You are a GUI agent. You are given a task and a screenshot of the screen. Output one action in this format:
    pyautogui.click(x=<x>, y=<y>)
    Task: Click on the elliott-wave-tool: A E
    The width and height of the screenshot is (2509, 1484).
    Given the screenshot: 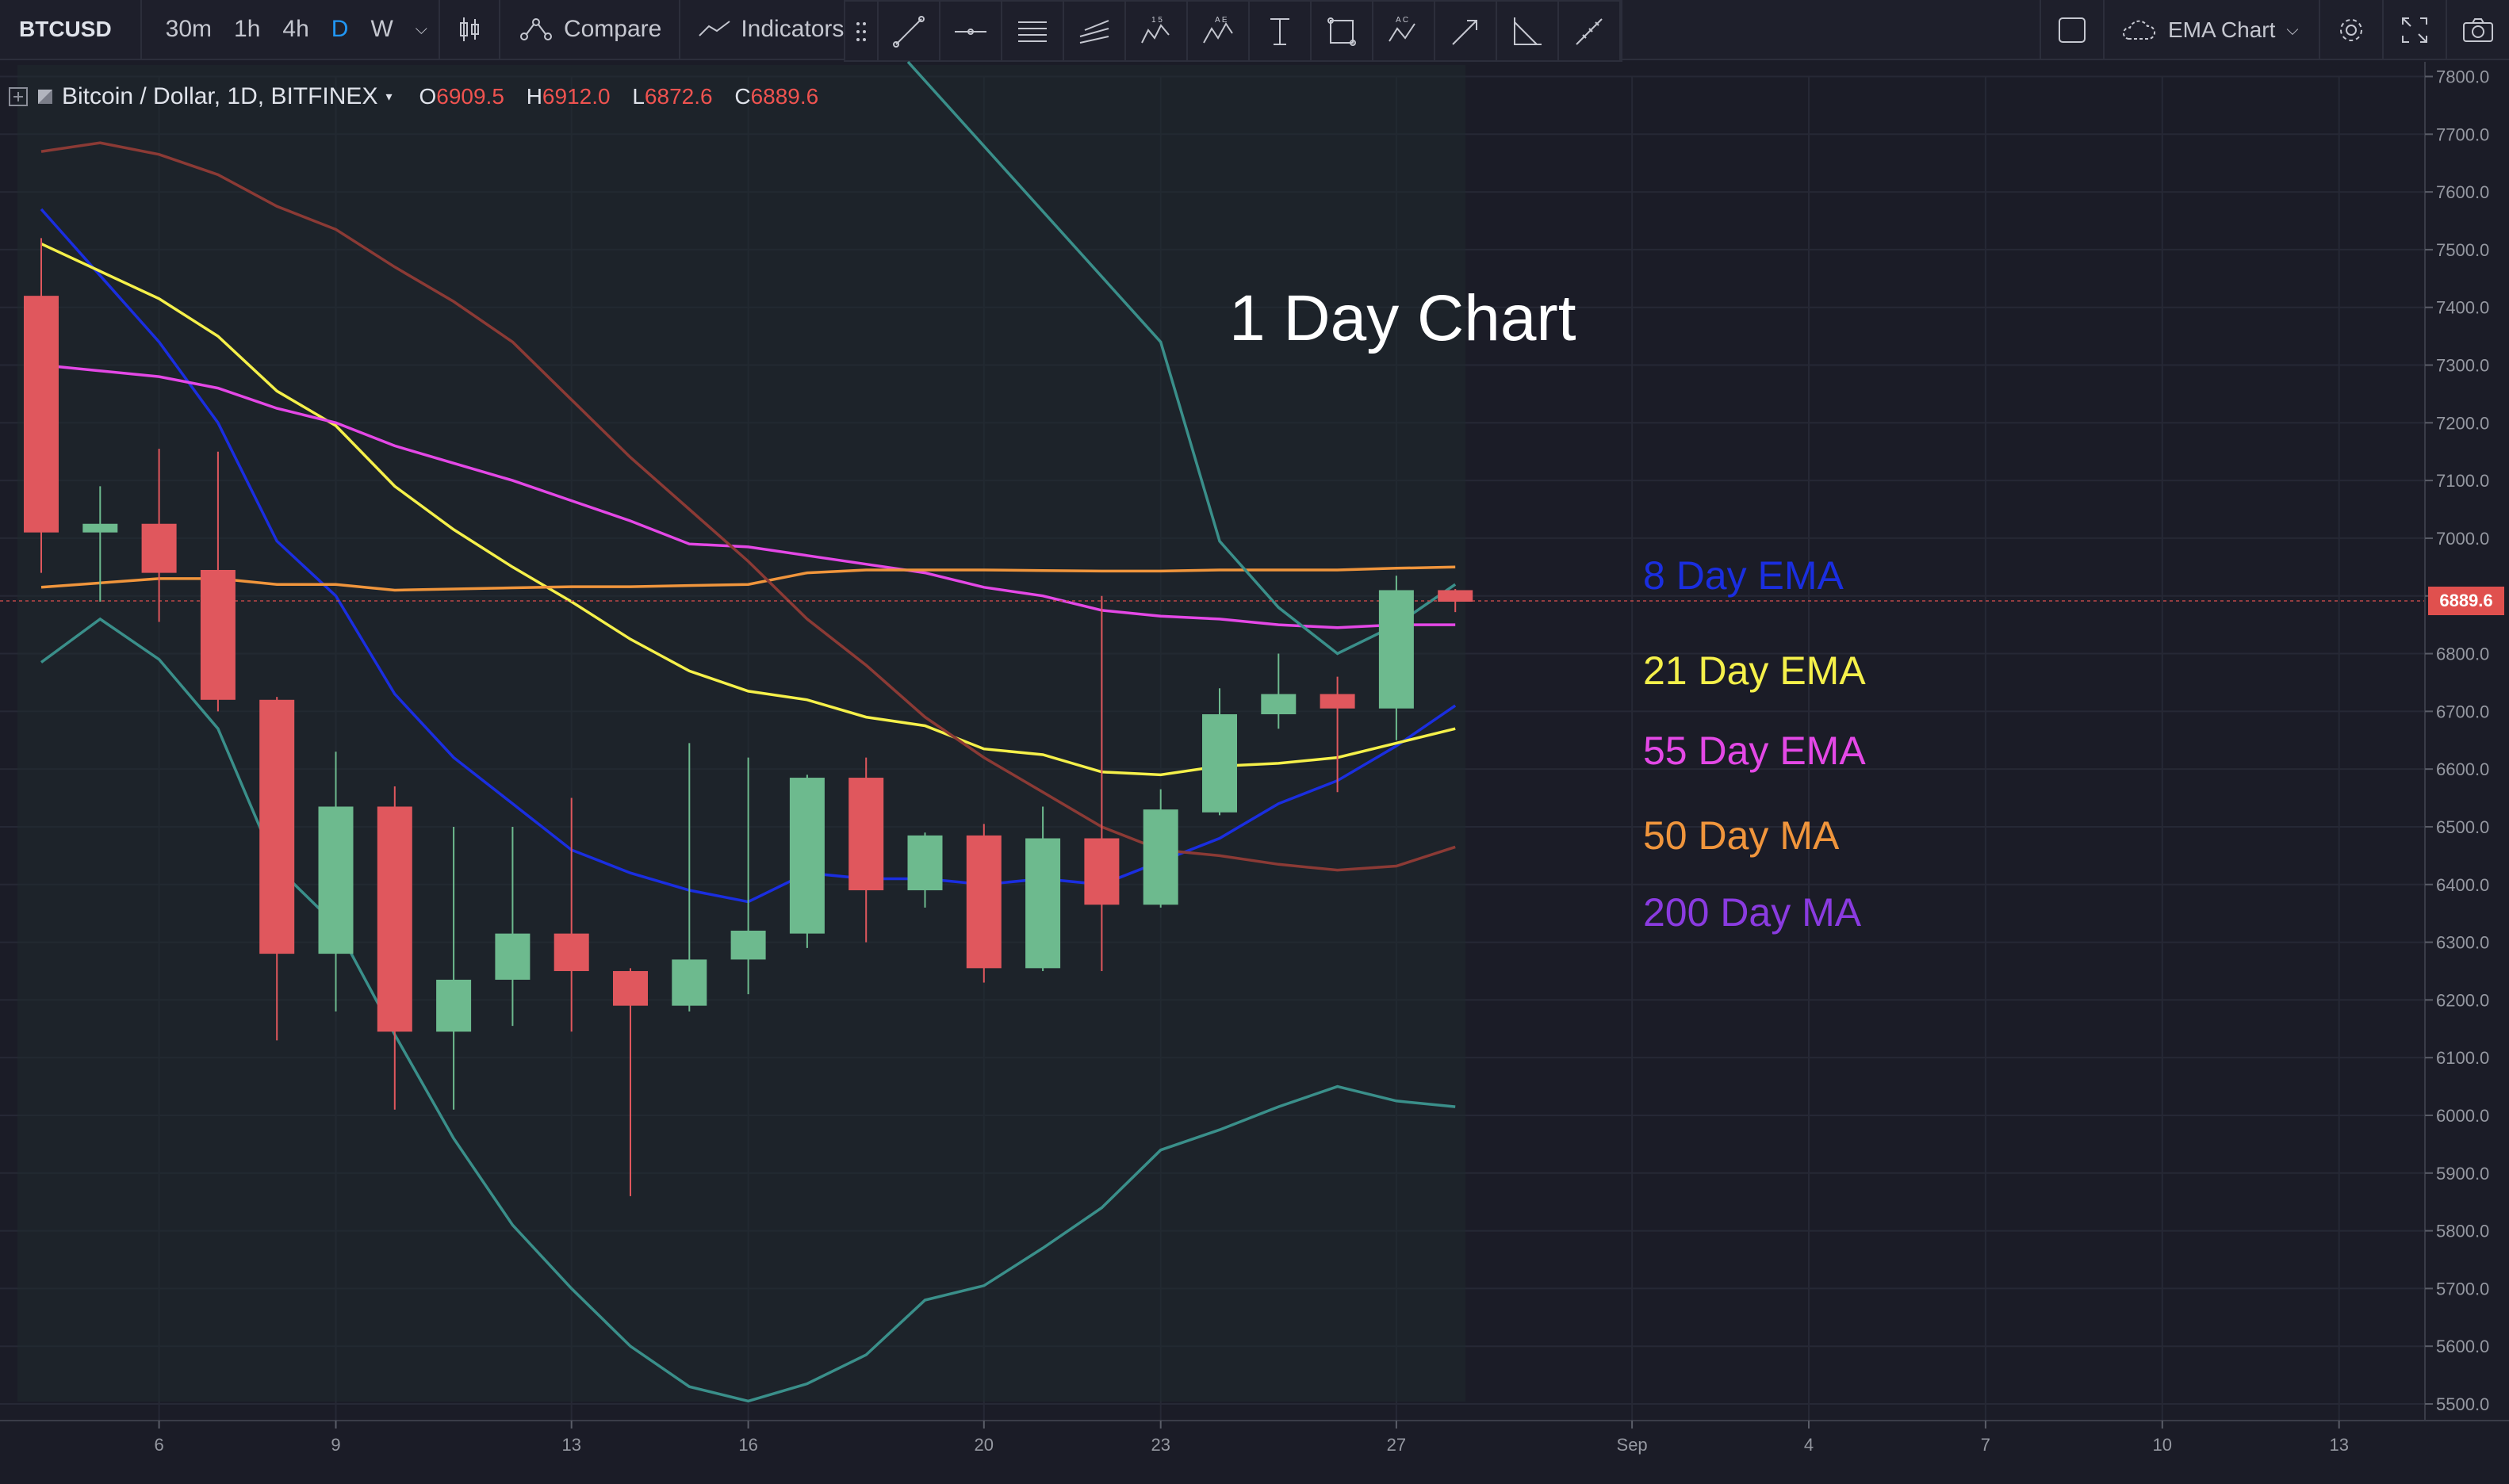 What is the action you would take?
    pyautogui.click(x=1219, y=32)
    